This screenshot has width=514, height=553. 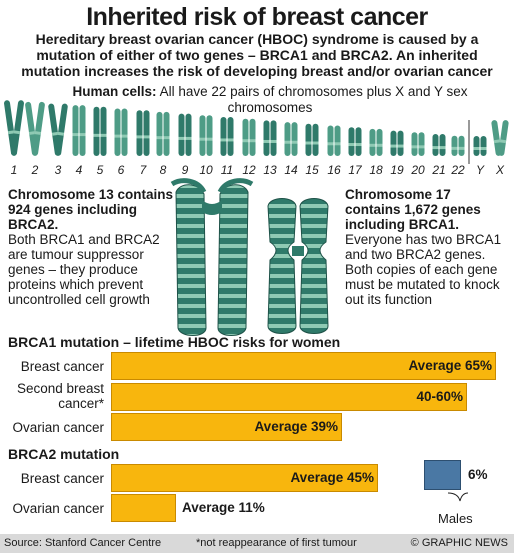 I want to click on chromosome-number-label: 19, so click(x=397, y=170).